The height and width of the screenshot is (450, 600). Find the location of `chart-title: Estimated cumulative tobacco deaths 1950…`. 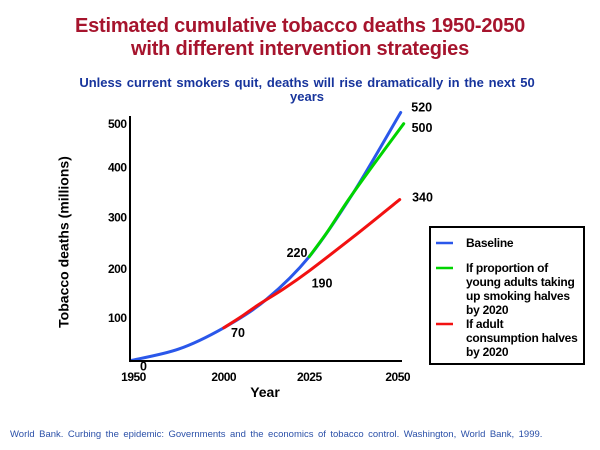

chart-title: Estimated cumulative tobacco deaths 1950… is located at coordinates (300, 37).